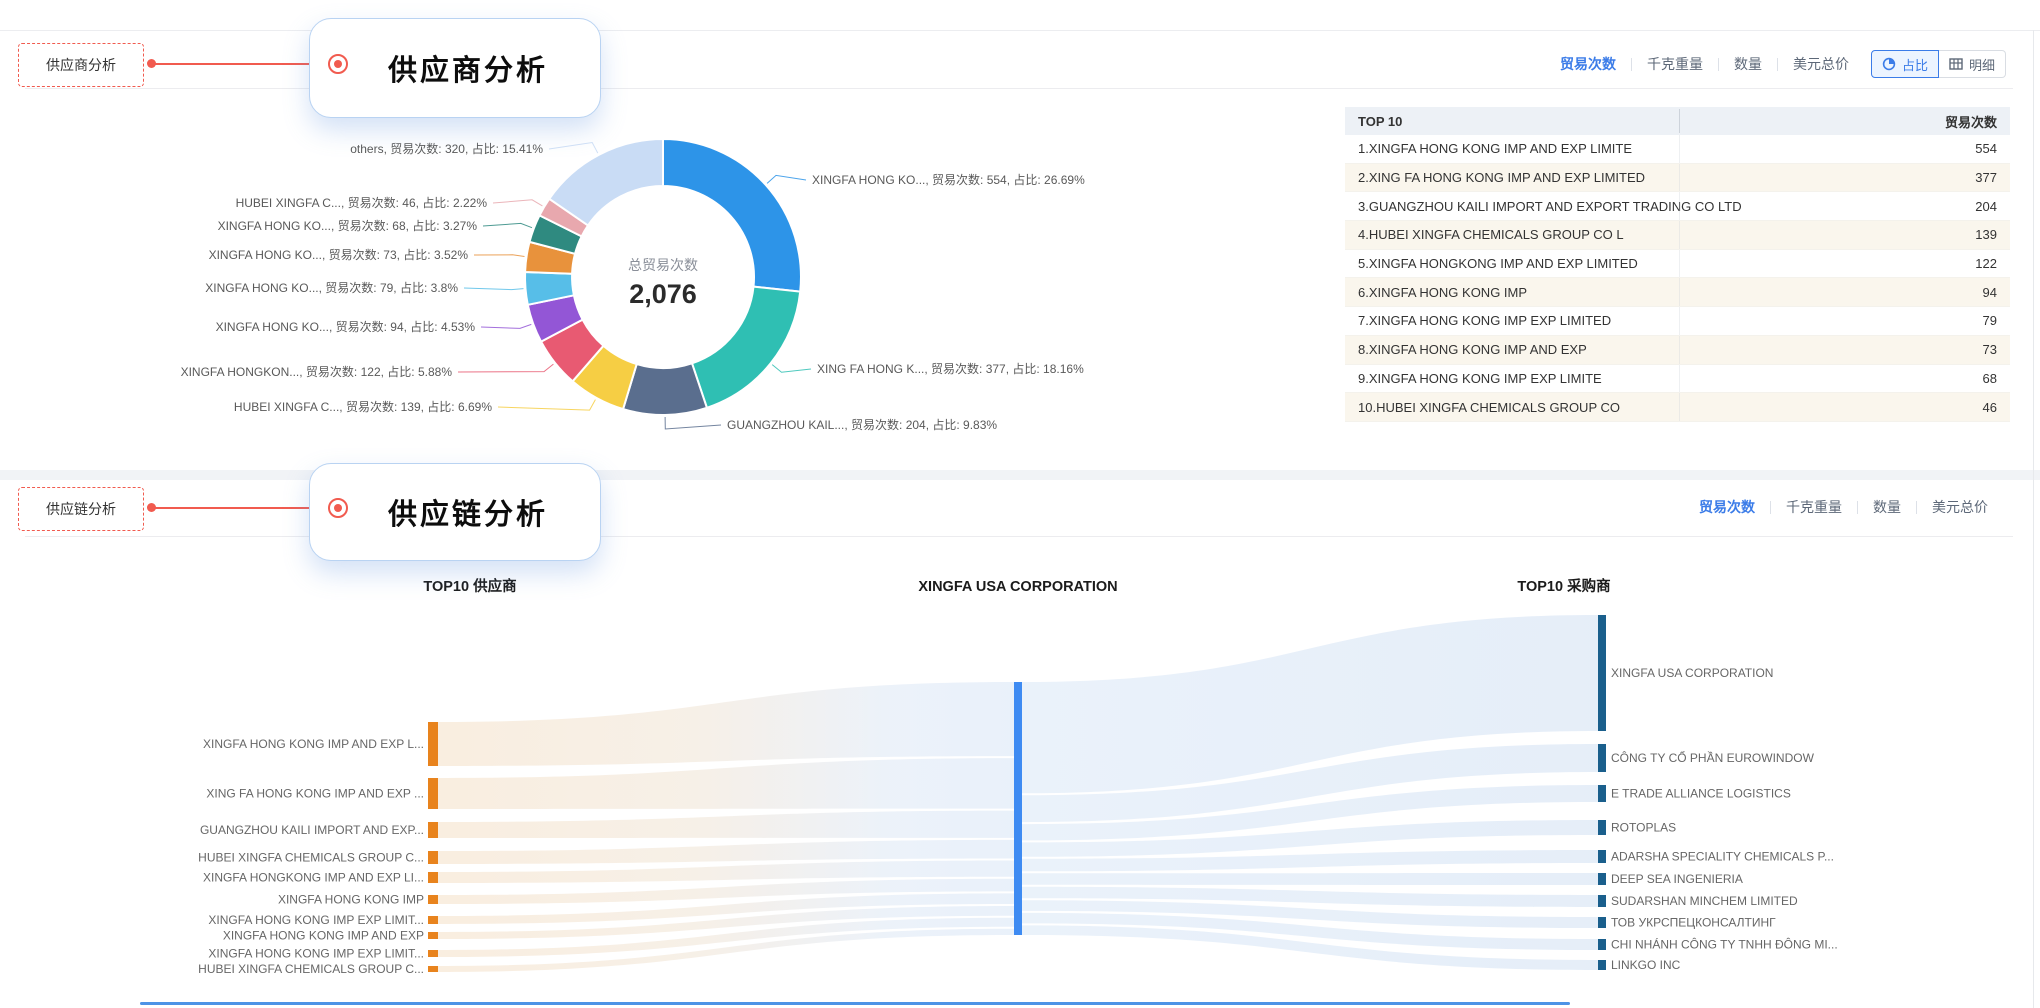 The image size is (2040, 1008). What do you see at coordinates (1489, 407) in the screenshot?
I see `company-cell: 10.HUBEI XINGFA CHEMICALS GROUP CO` at bounding box center [1489, 407].